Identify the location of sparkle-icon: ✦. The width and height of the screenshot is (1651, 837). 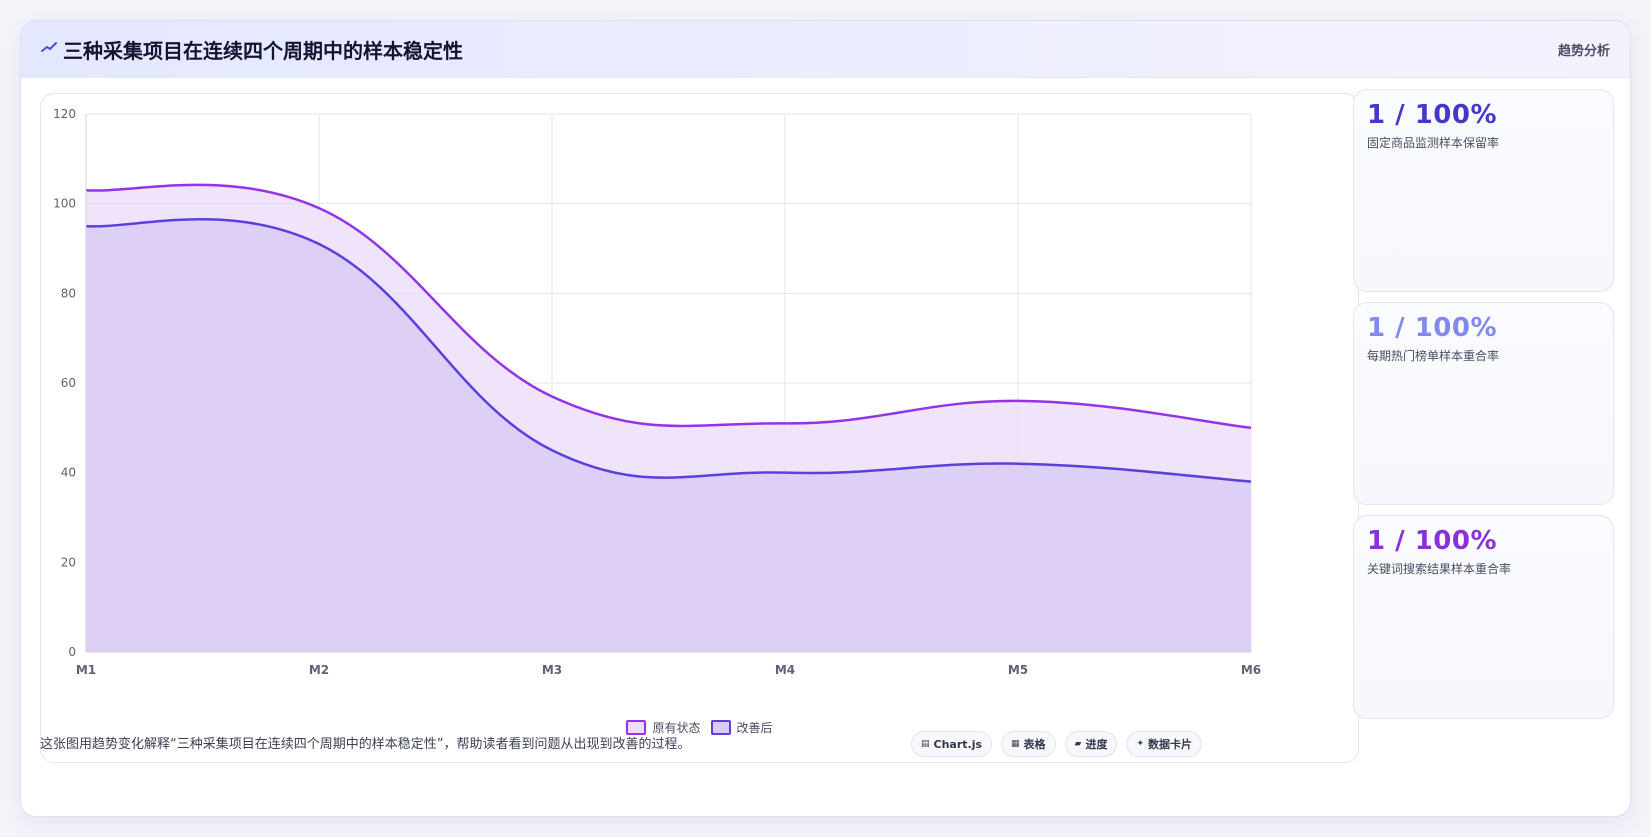
(1140, 744).